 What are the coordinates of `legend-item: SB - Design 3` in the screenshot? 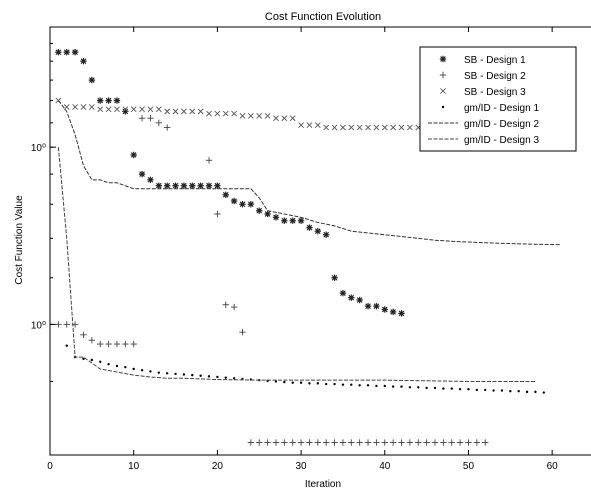 It's located at (483, 92).